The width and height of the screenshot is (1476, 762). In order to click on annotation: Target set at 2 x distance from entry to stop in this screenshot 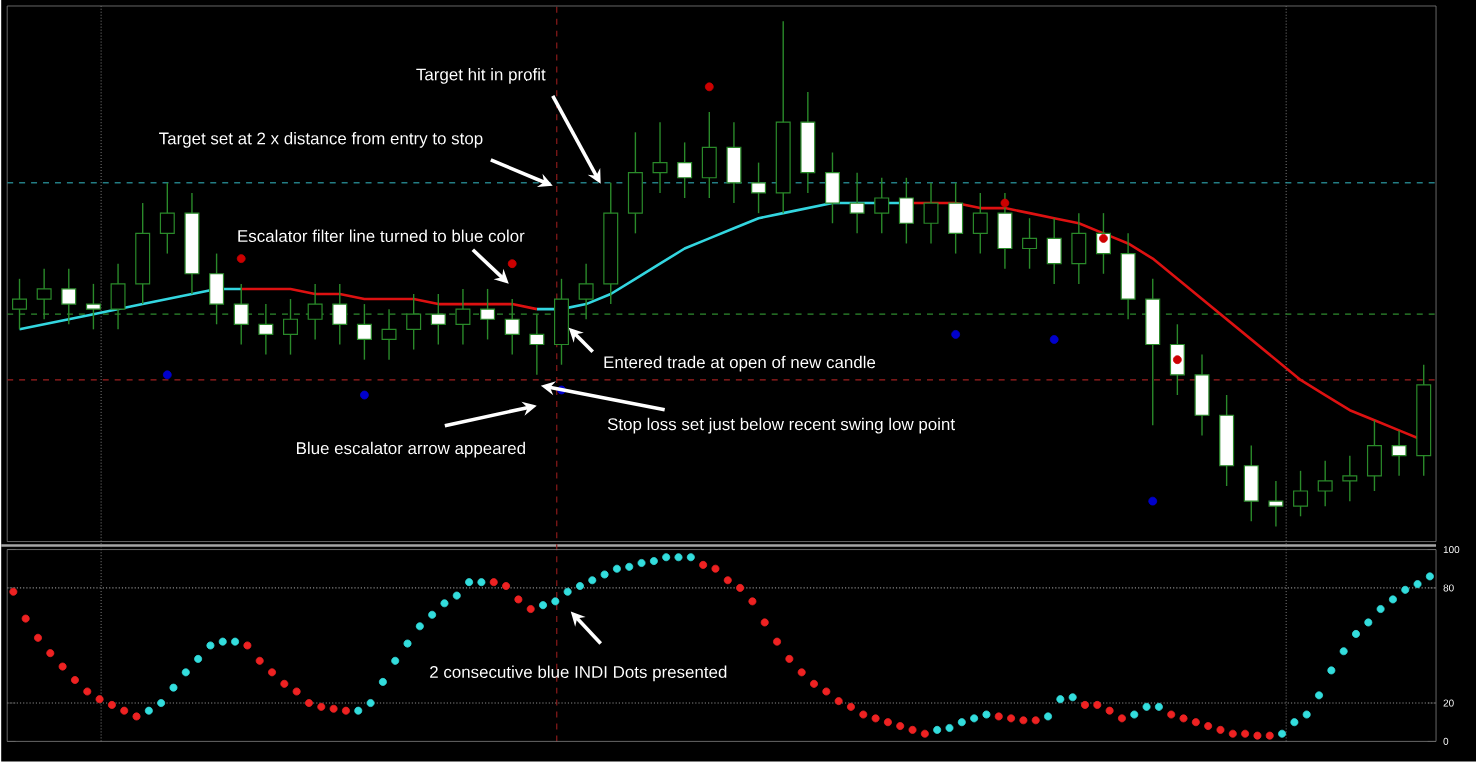, I will do `click(321, 140)`.